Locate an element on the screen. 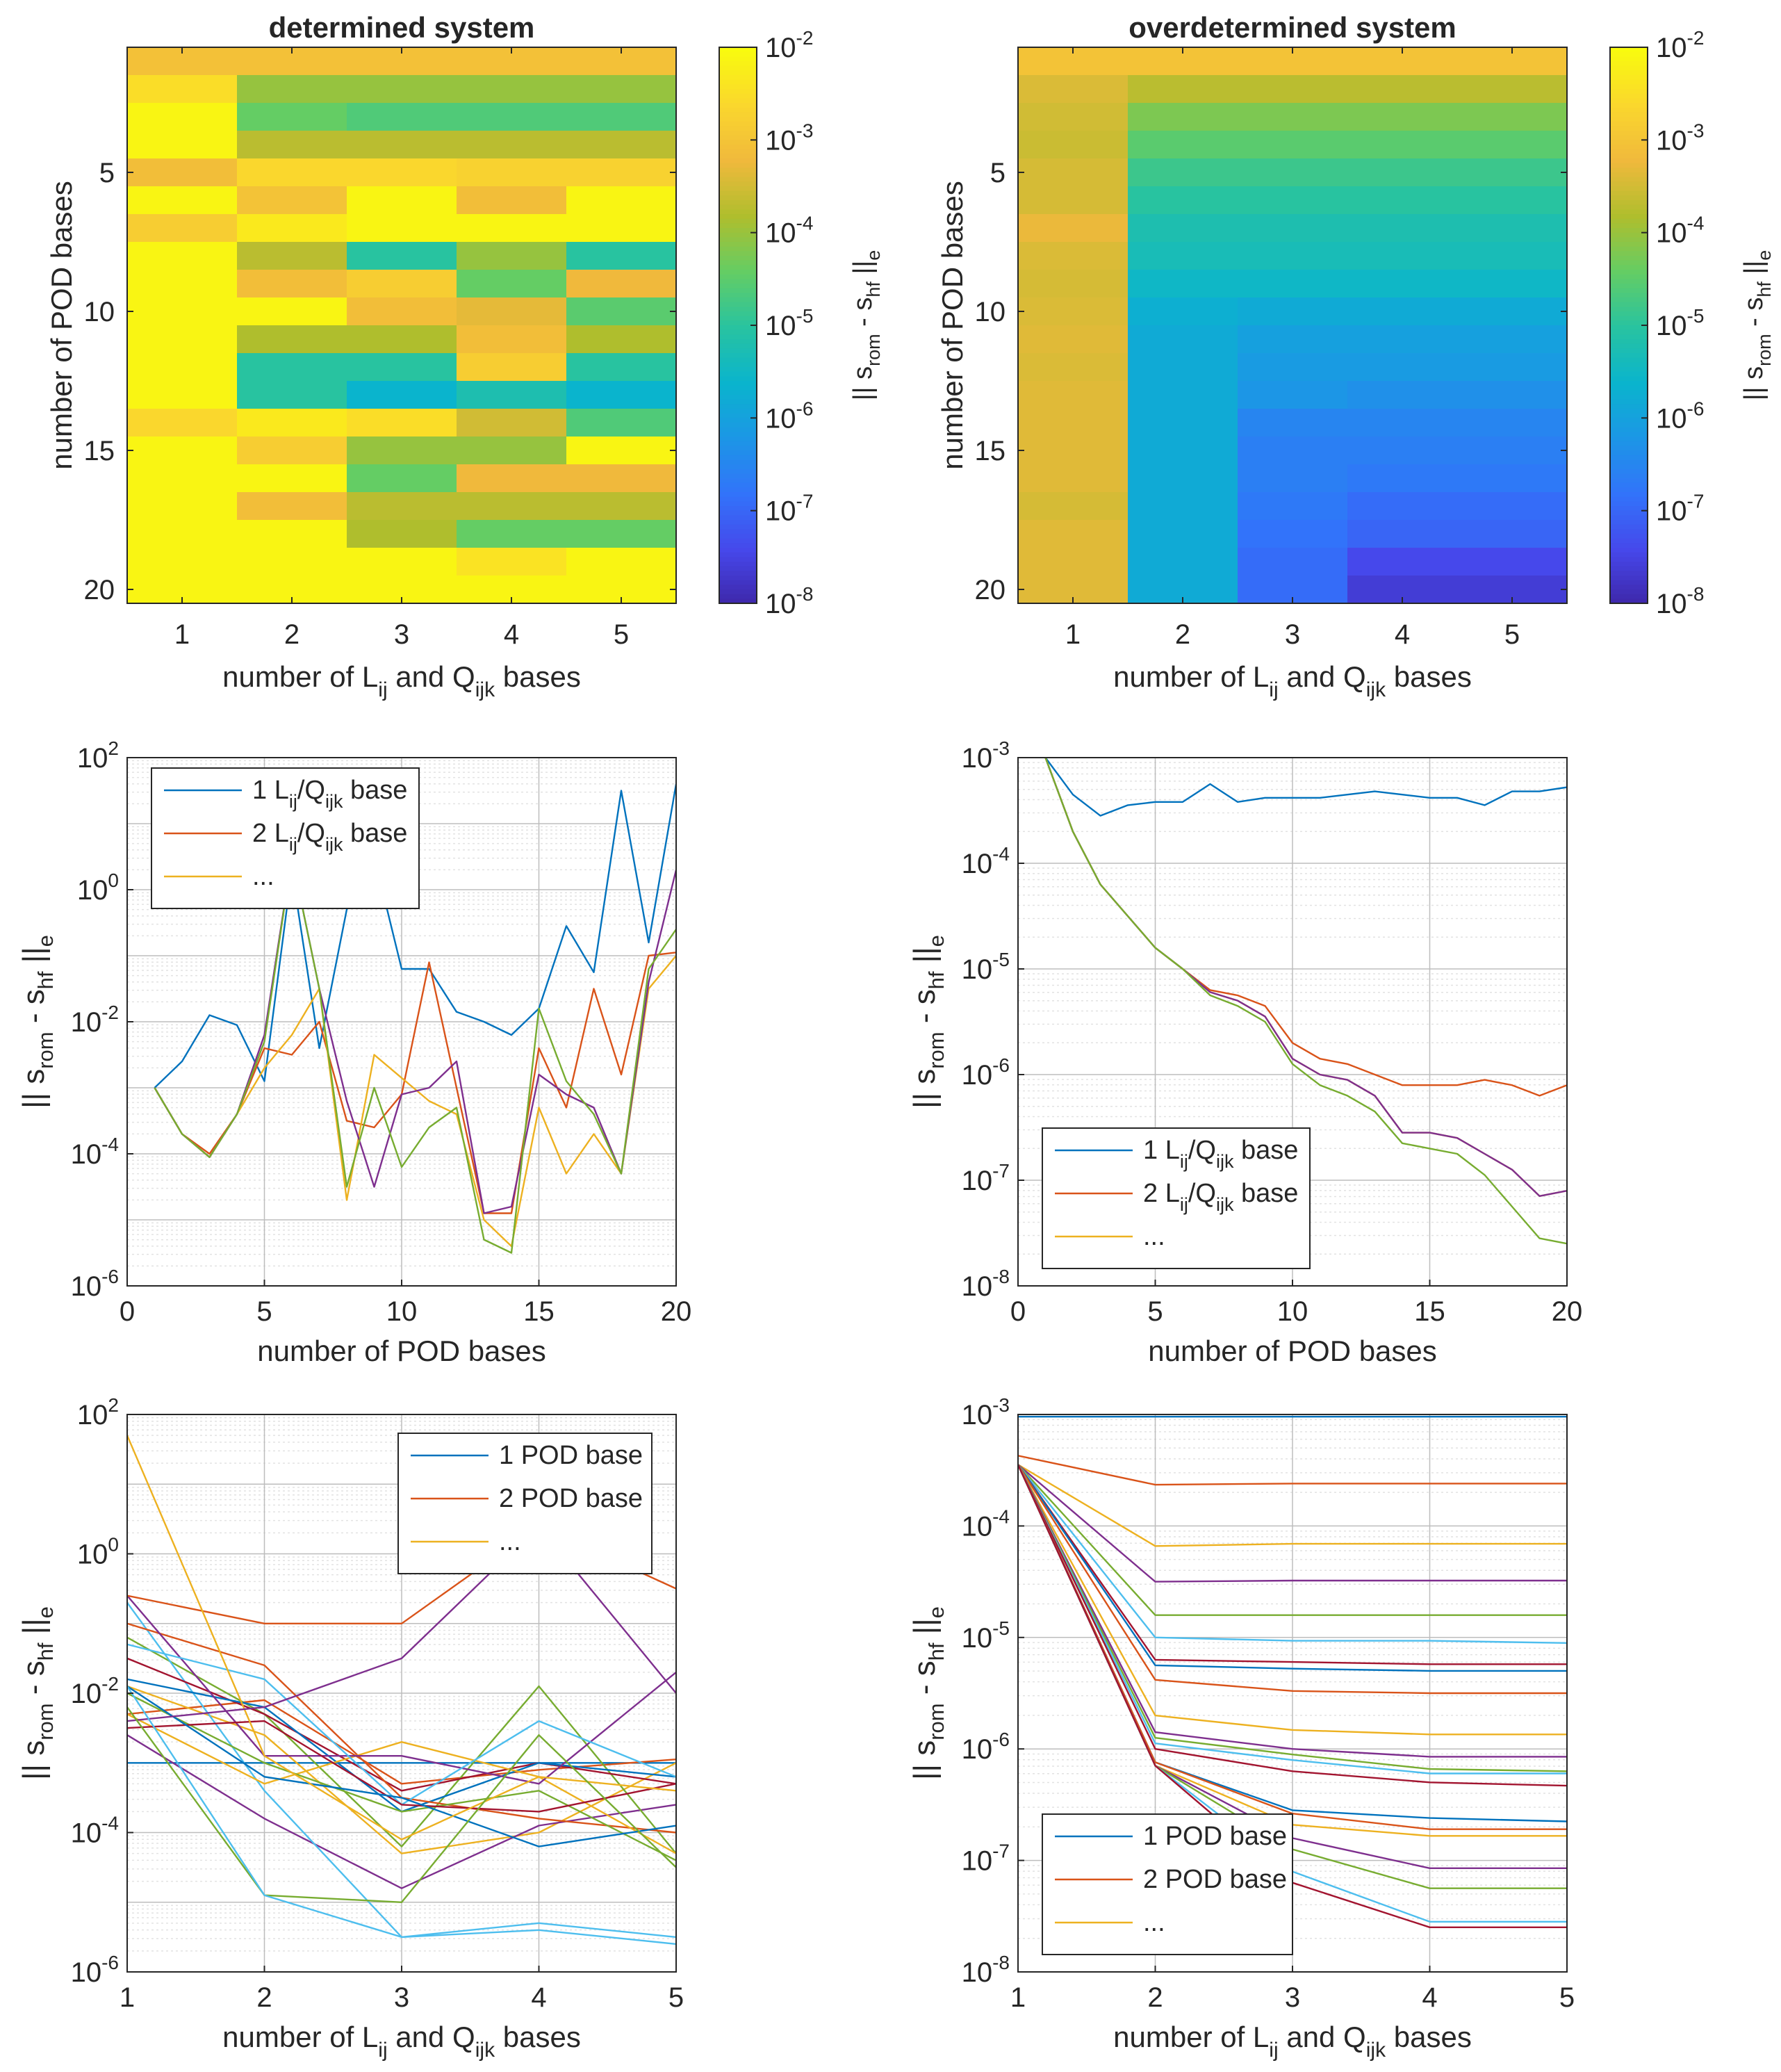 This screenshot has height=2072, width=1781. y-tick-label: 5 is located at coordinates (998, 173).